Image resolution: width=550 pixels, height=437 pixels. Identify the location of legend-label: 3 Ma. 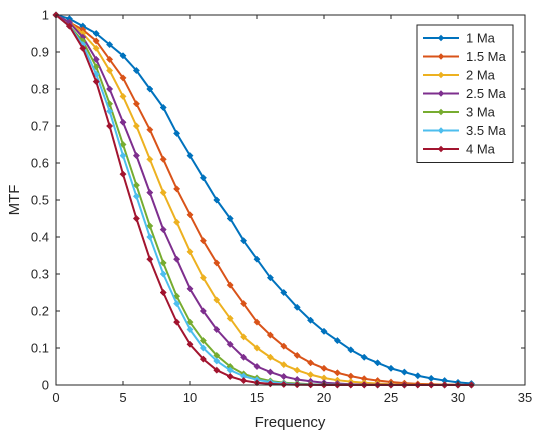
(481, 112).